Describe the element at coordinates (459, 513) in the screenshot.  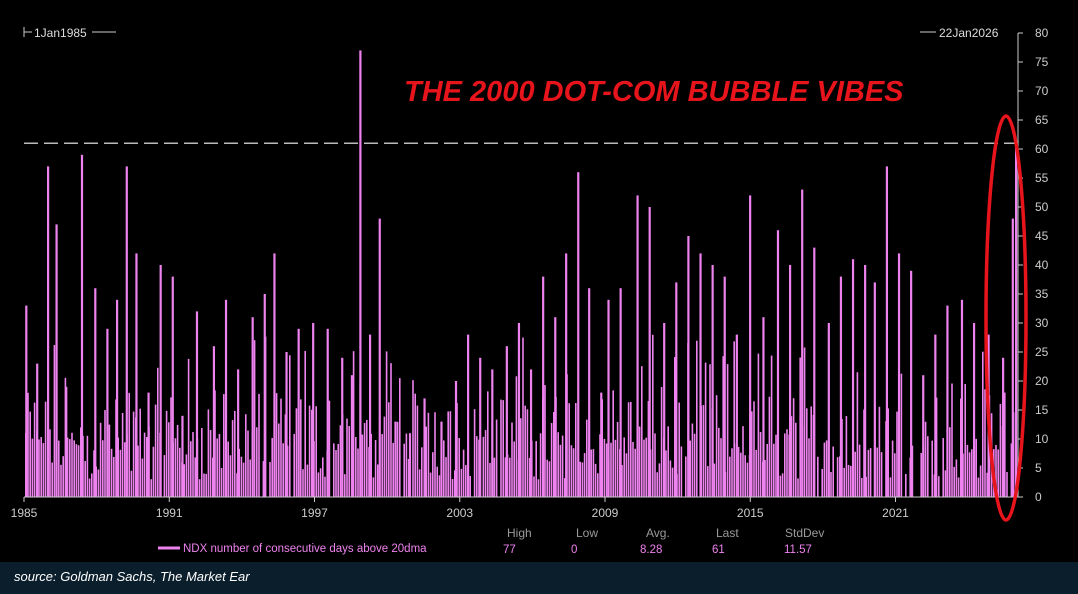
I see `x-tick-label: 2003` at that location.